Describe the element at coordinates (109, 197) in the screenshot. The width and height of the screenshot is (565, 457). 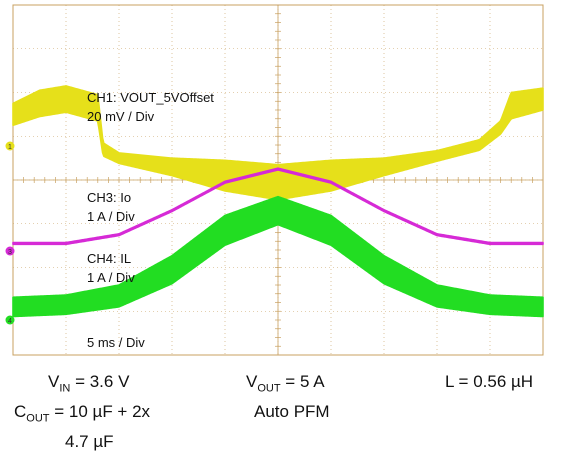
I see `ch3-name-label: CH3: Io` at that location.